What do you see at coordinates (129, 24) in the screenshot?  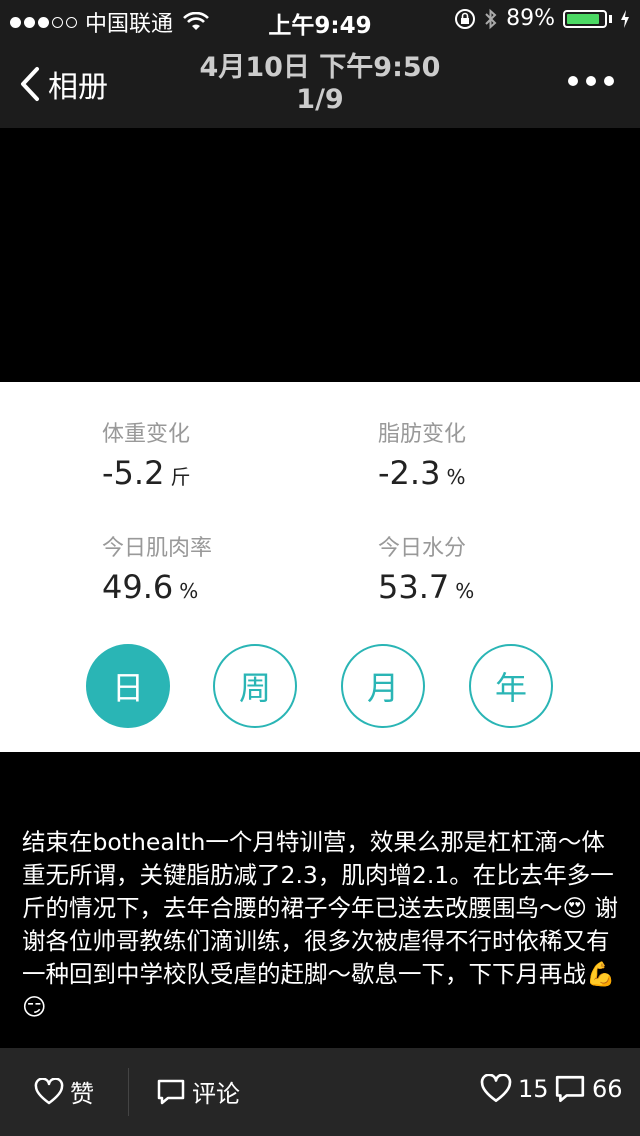 I see `carrier-name: 中国联通` at bounding box center [129, 24].